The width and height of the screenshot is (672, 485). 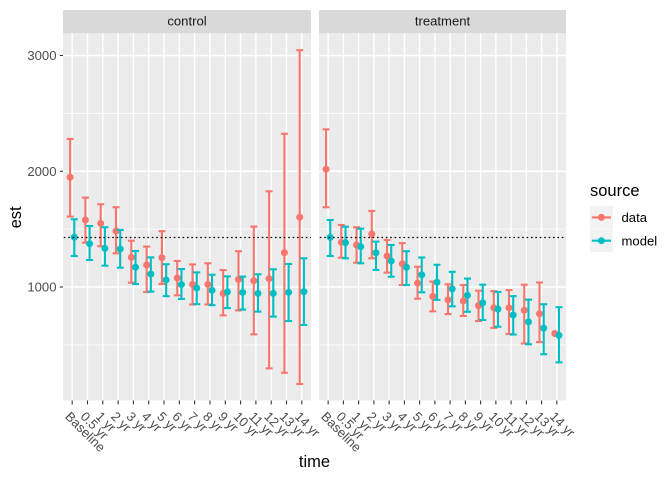 I want to click on svg-text: model, so click(x=640, y=240).